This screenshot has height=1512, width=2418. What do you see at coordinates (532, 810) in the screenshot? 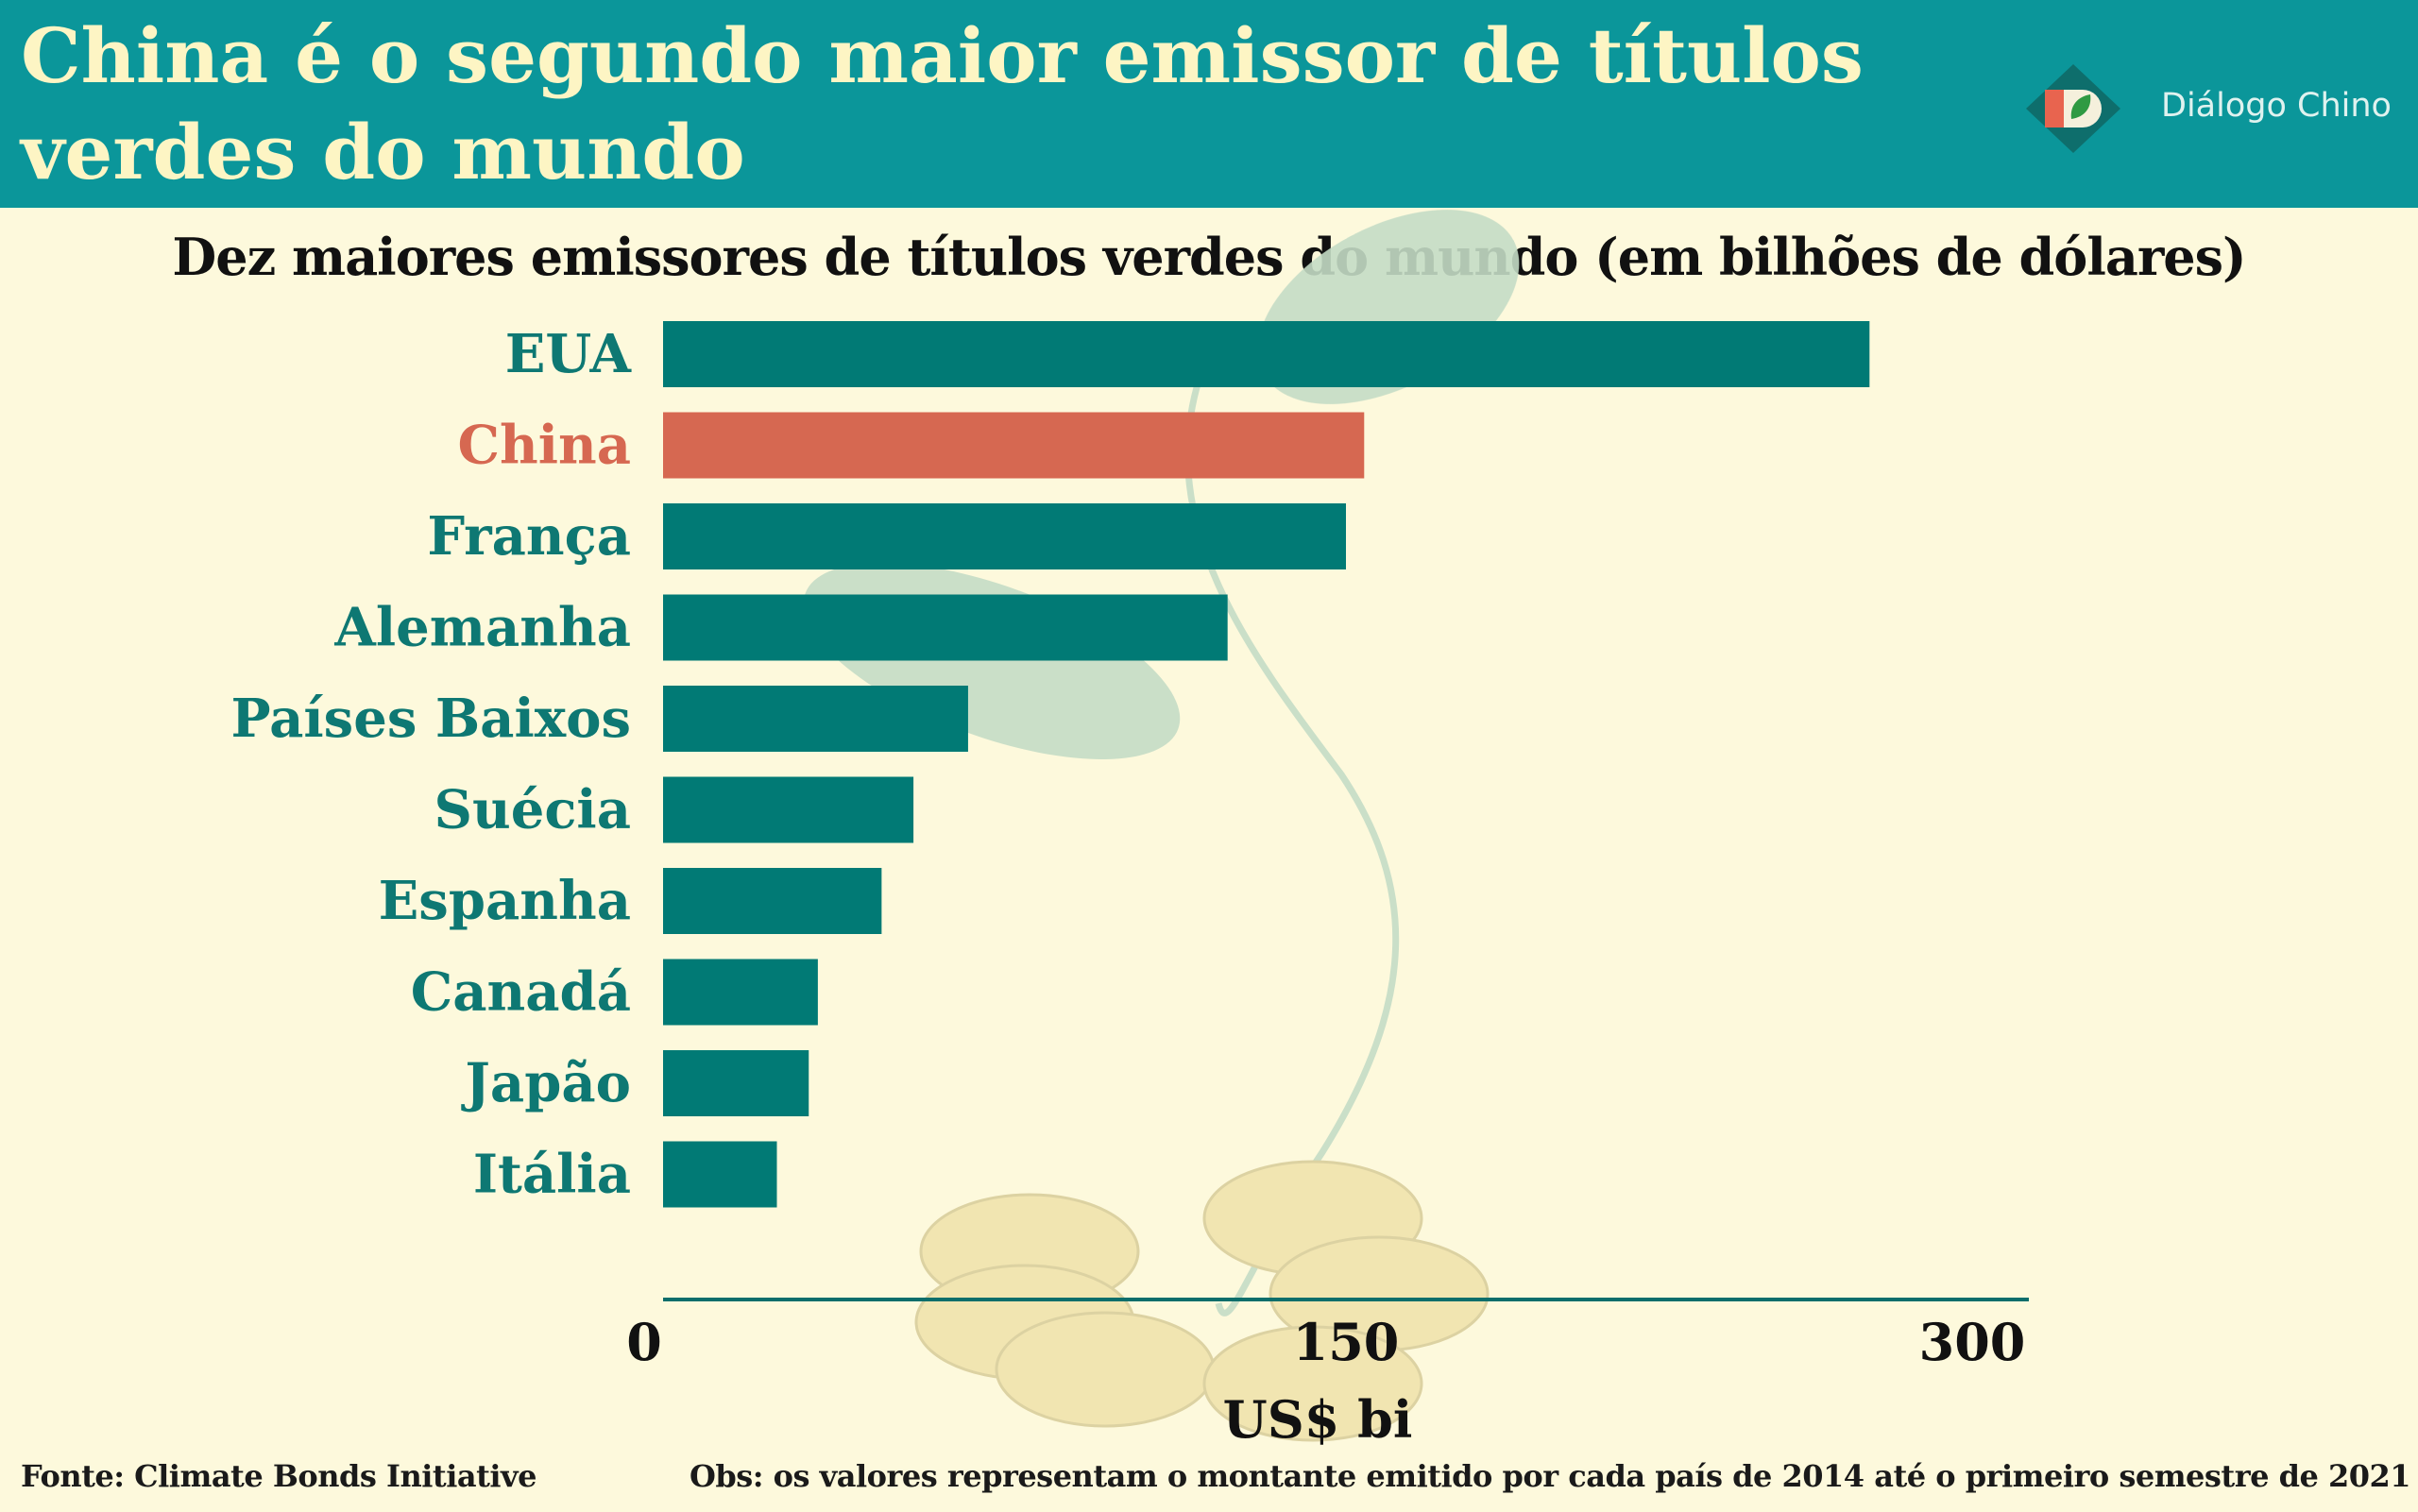
I see `category-label-suecia: Suécia` at bounding box center [532, 810].